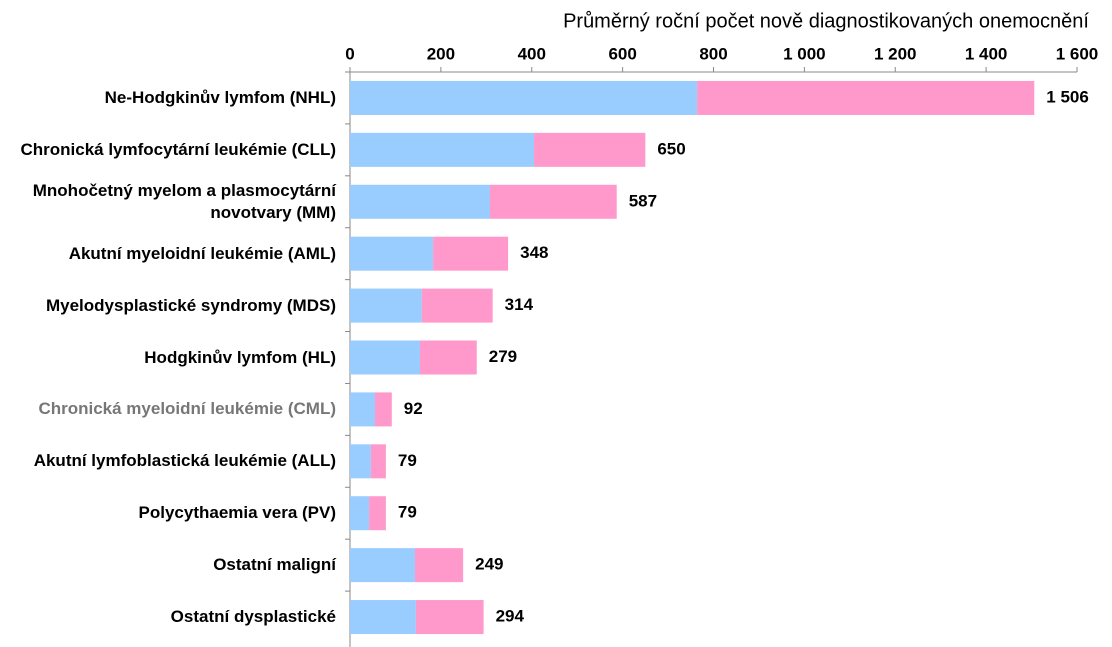 This screenshot has height=647, width=1112. What do you see at coordinates (413, 408) in the screenshot?
I see `data-label: 92` at bounding box center [413, 408].